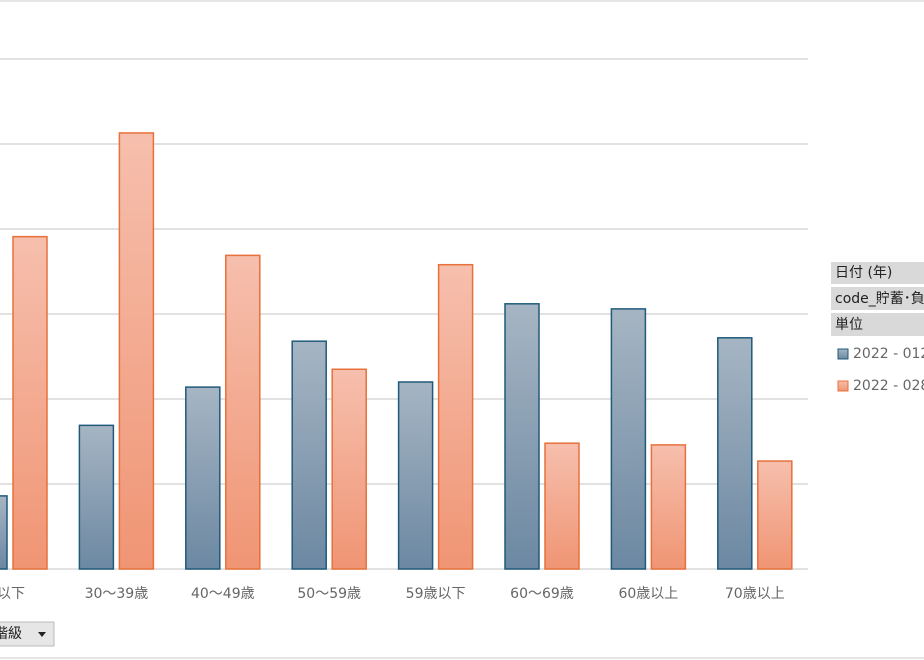 This screenshot has height=660, width=924. I want to click on axis-button-label: 階級, so click(11, 634).